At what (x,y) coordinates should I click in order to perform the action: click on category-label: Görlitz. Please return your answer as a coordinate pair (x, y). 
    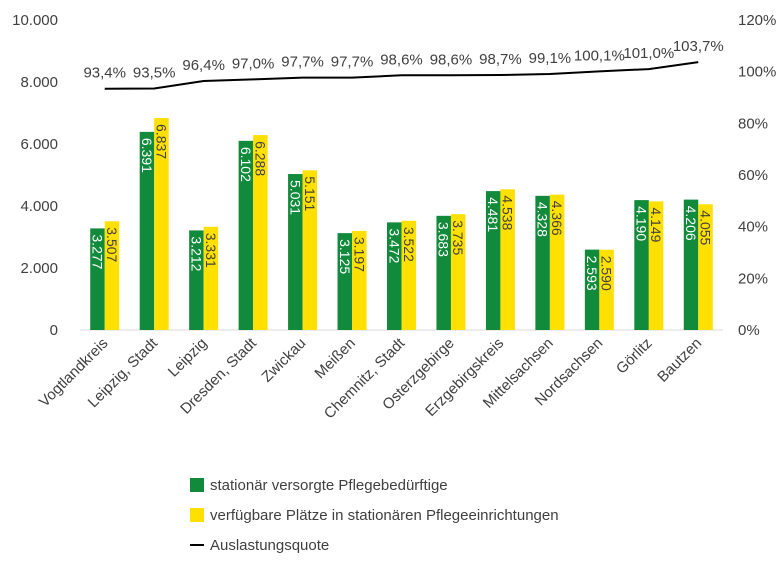
    Looking at the image, I should click on (634, 356).